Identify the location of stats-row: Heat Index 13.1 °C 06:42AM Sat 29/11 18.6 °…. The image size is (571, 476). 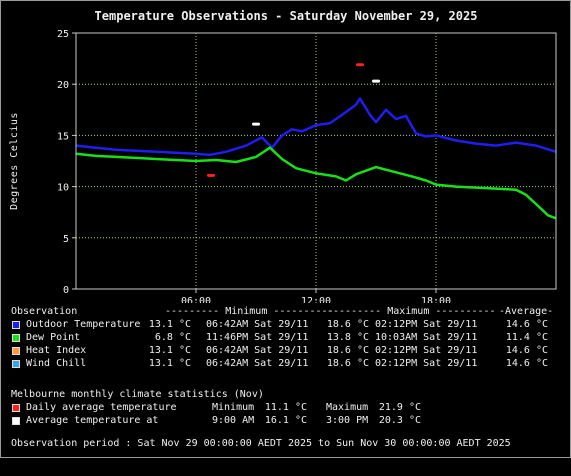
(285, 351).